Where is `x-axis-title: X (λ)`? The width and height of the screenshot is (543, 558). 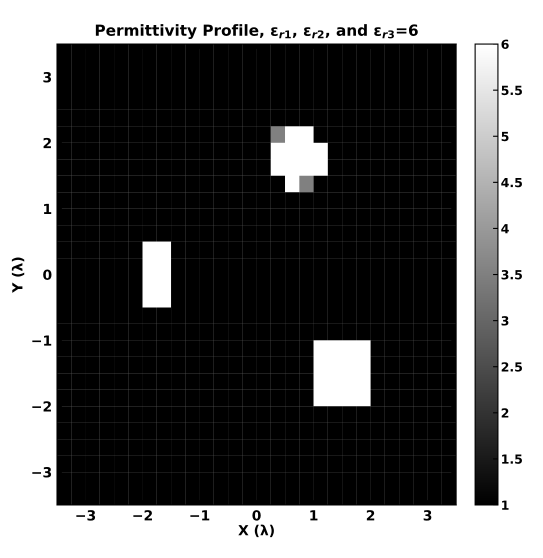
x-axis-title: X (λ) is located at coordinates (256, 531).